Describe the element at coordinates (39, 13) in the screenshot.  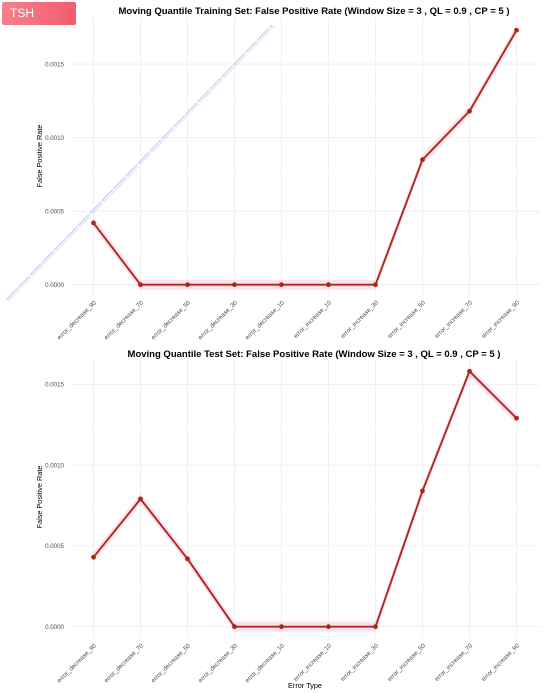
I see `tsh-badge: TSH` at that location.